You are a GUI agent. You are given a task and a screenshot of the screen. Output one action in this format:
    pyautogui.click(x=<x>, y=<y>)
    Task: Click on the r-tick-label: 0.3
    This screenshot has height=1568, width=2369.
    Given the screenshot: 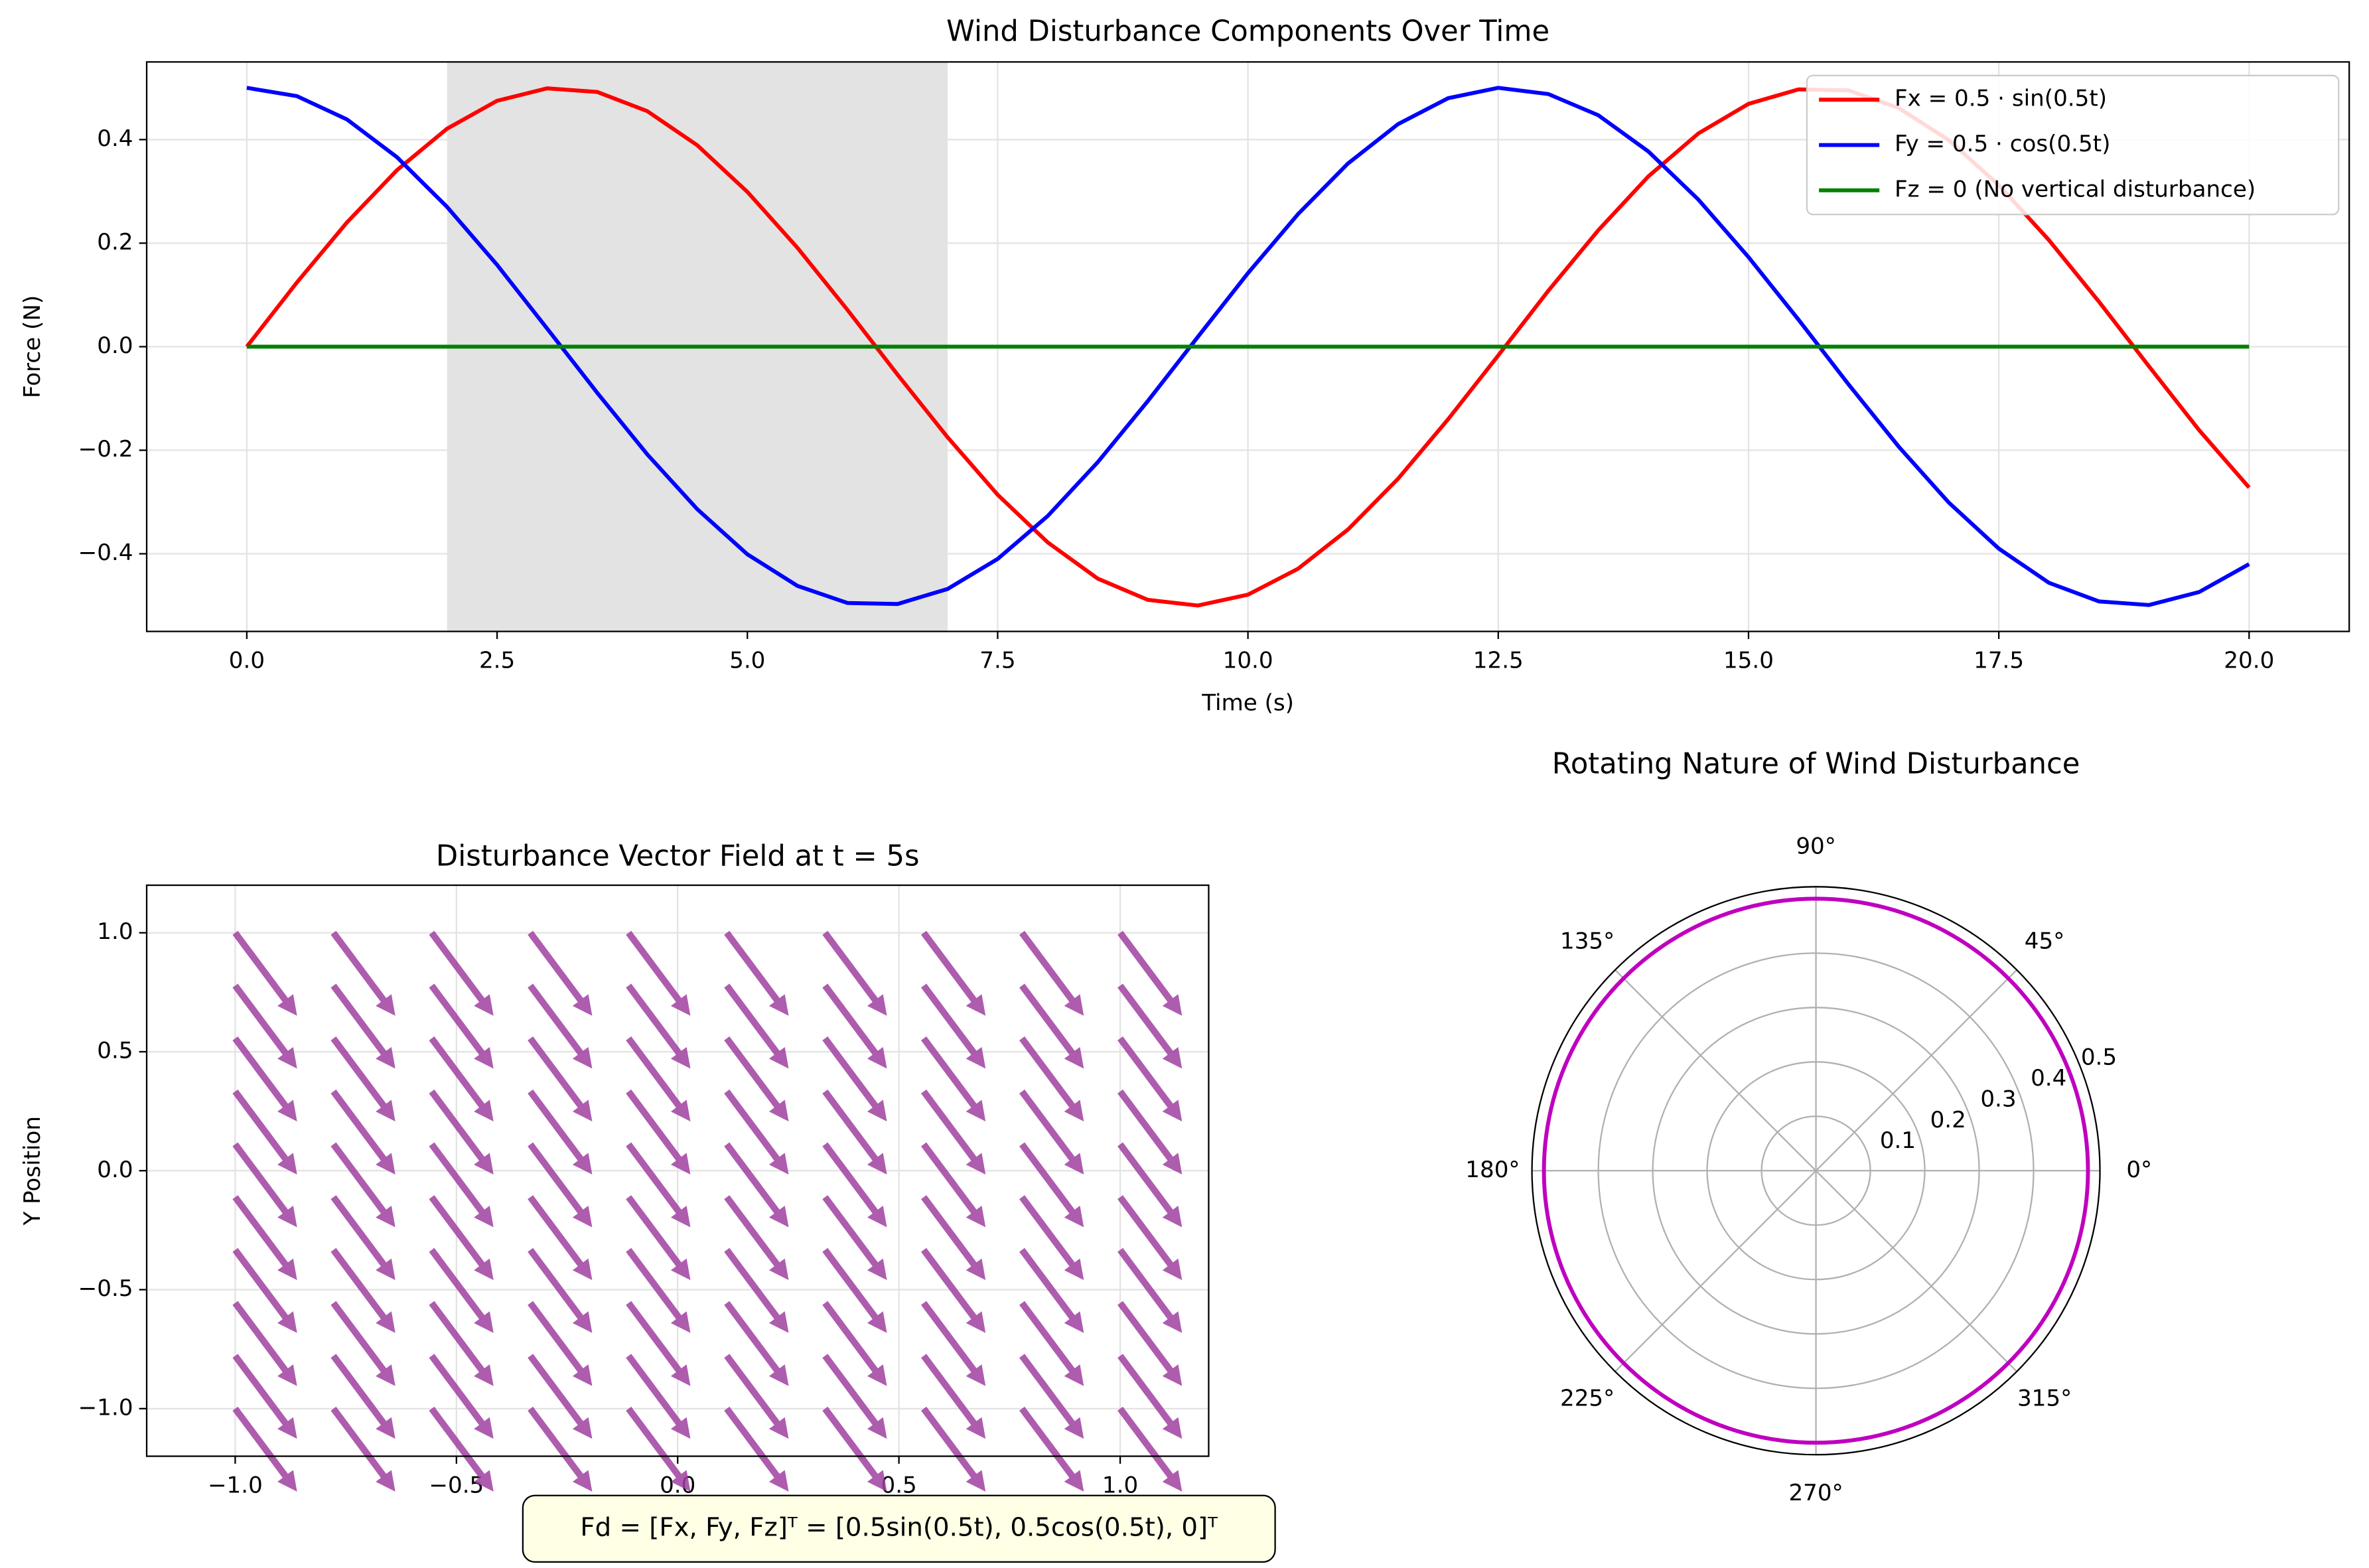 What is the action you would take?
    pyautogui.click(x=1998, y=1099)
    